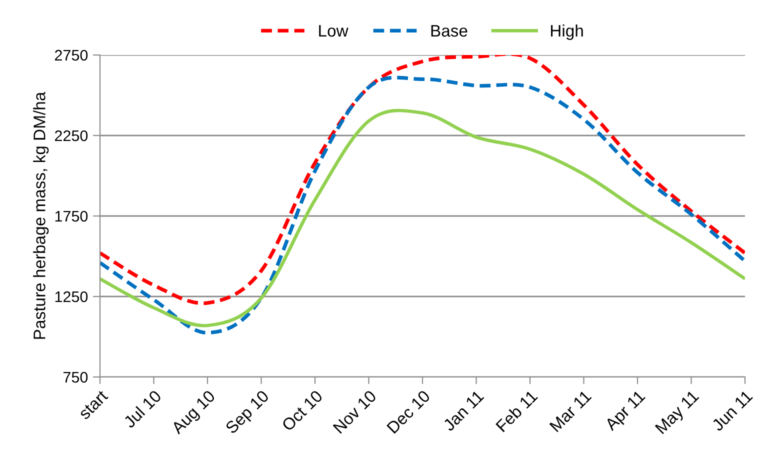  Describe the element at coordinates (302, 411) in the screenshot. I see `x-tick-label: Oct 10` at that location.